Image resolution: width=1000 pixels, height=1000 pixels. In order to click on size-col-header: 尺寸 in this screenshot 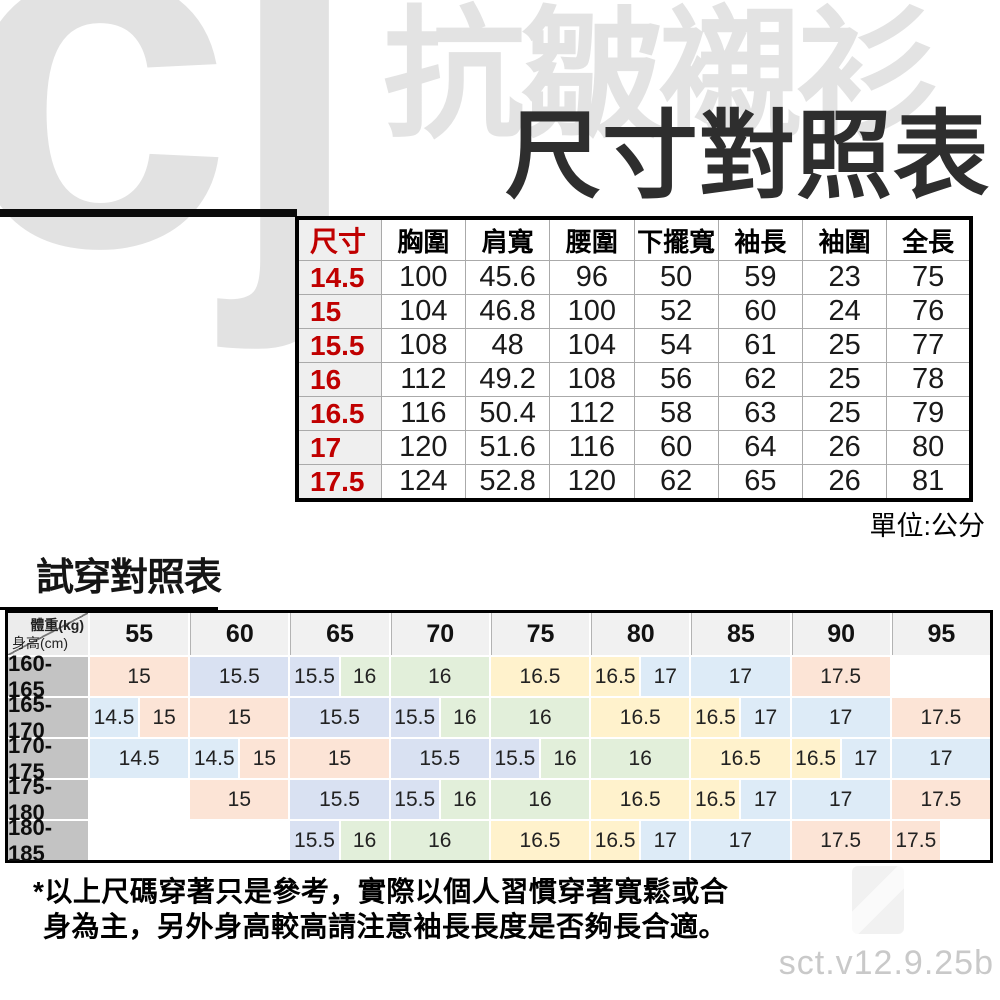, I will do `click(339, 239)`.